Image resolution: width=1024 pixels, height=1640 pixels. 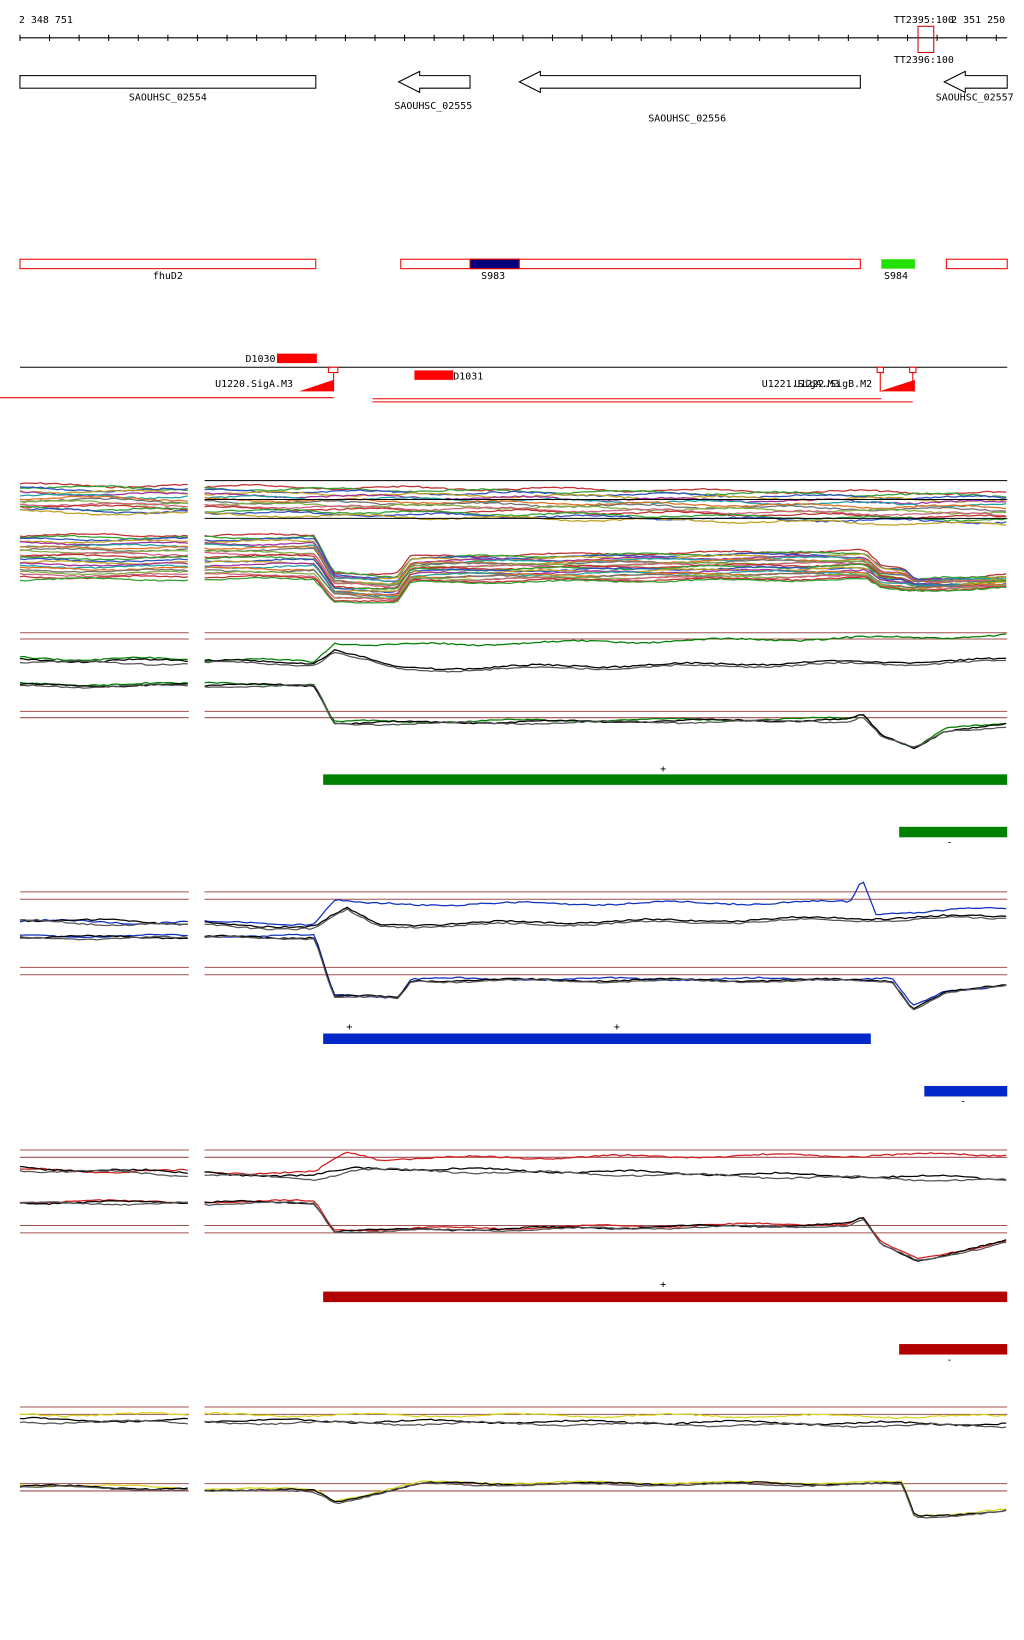 What do you see at coordinates (168, 276) in the screenshot?
I see `feature-label: fhuD2` at bounding box center [168, 276].